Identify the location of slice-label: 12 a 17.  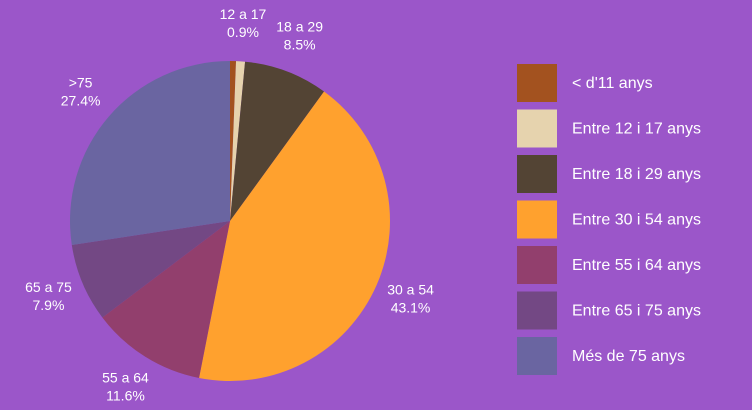
(243, 14).